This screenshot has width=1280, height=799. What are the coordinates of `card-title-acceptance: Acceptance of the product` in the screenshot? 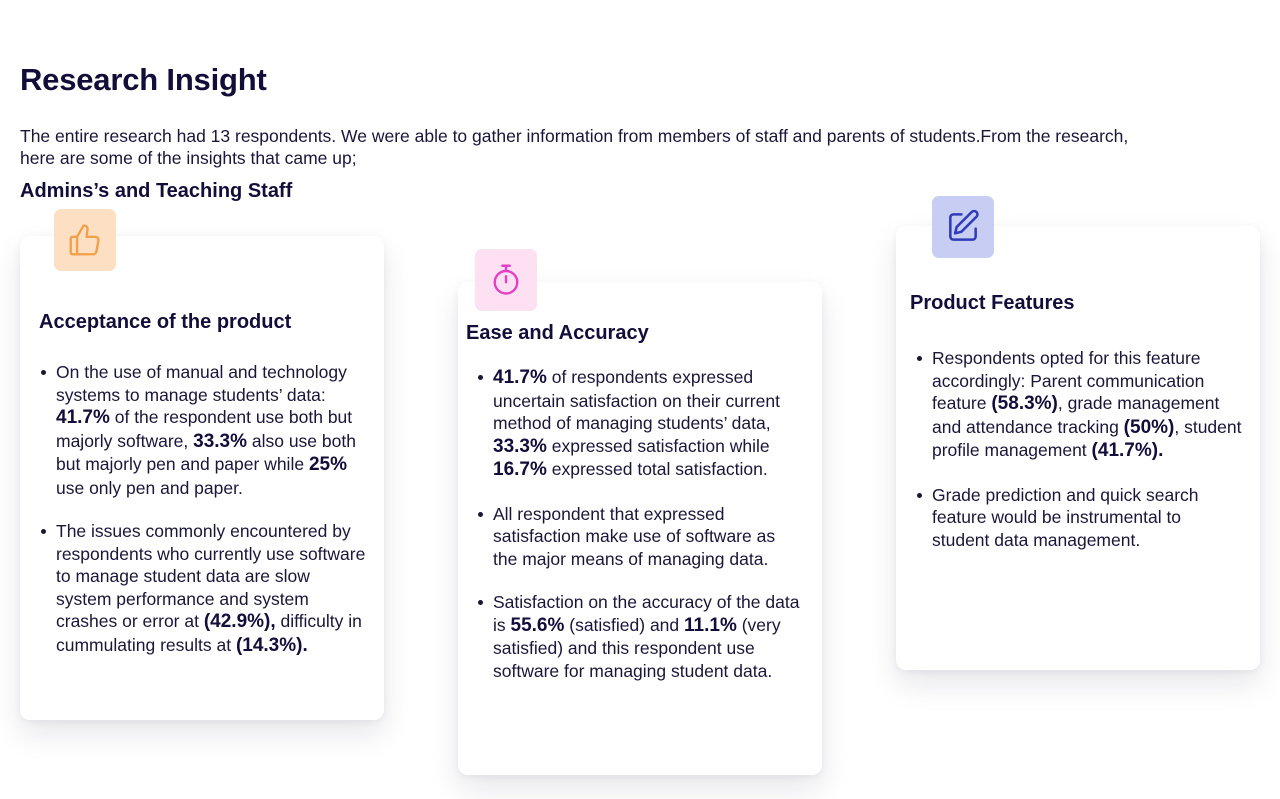 It's located at (165, 322).